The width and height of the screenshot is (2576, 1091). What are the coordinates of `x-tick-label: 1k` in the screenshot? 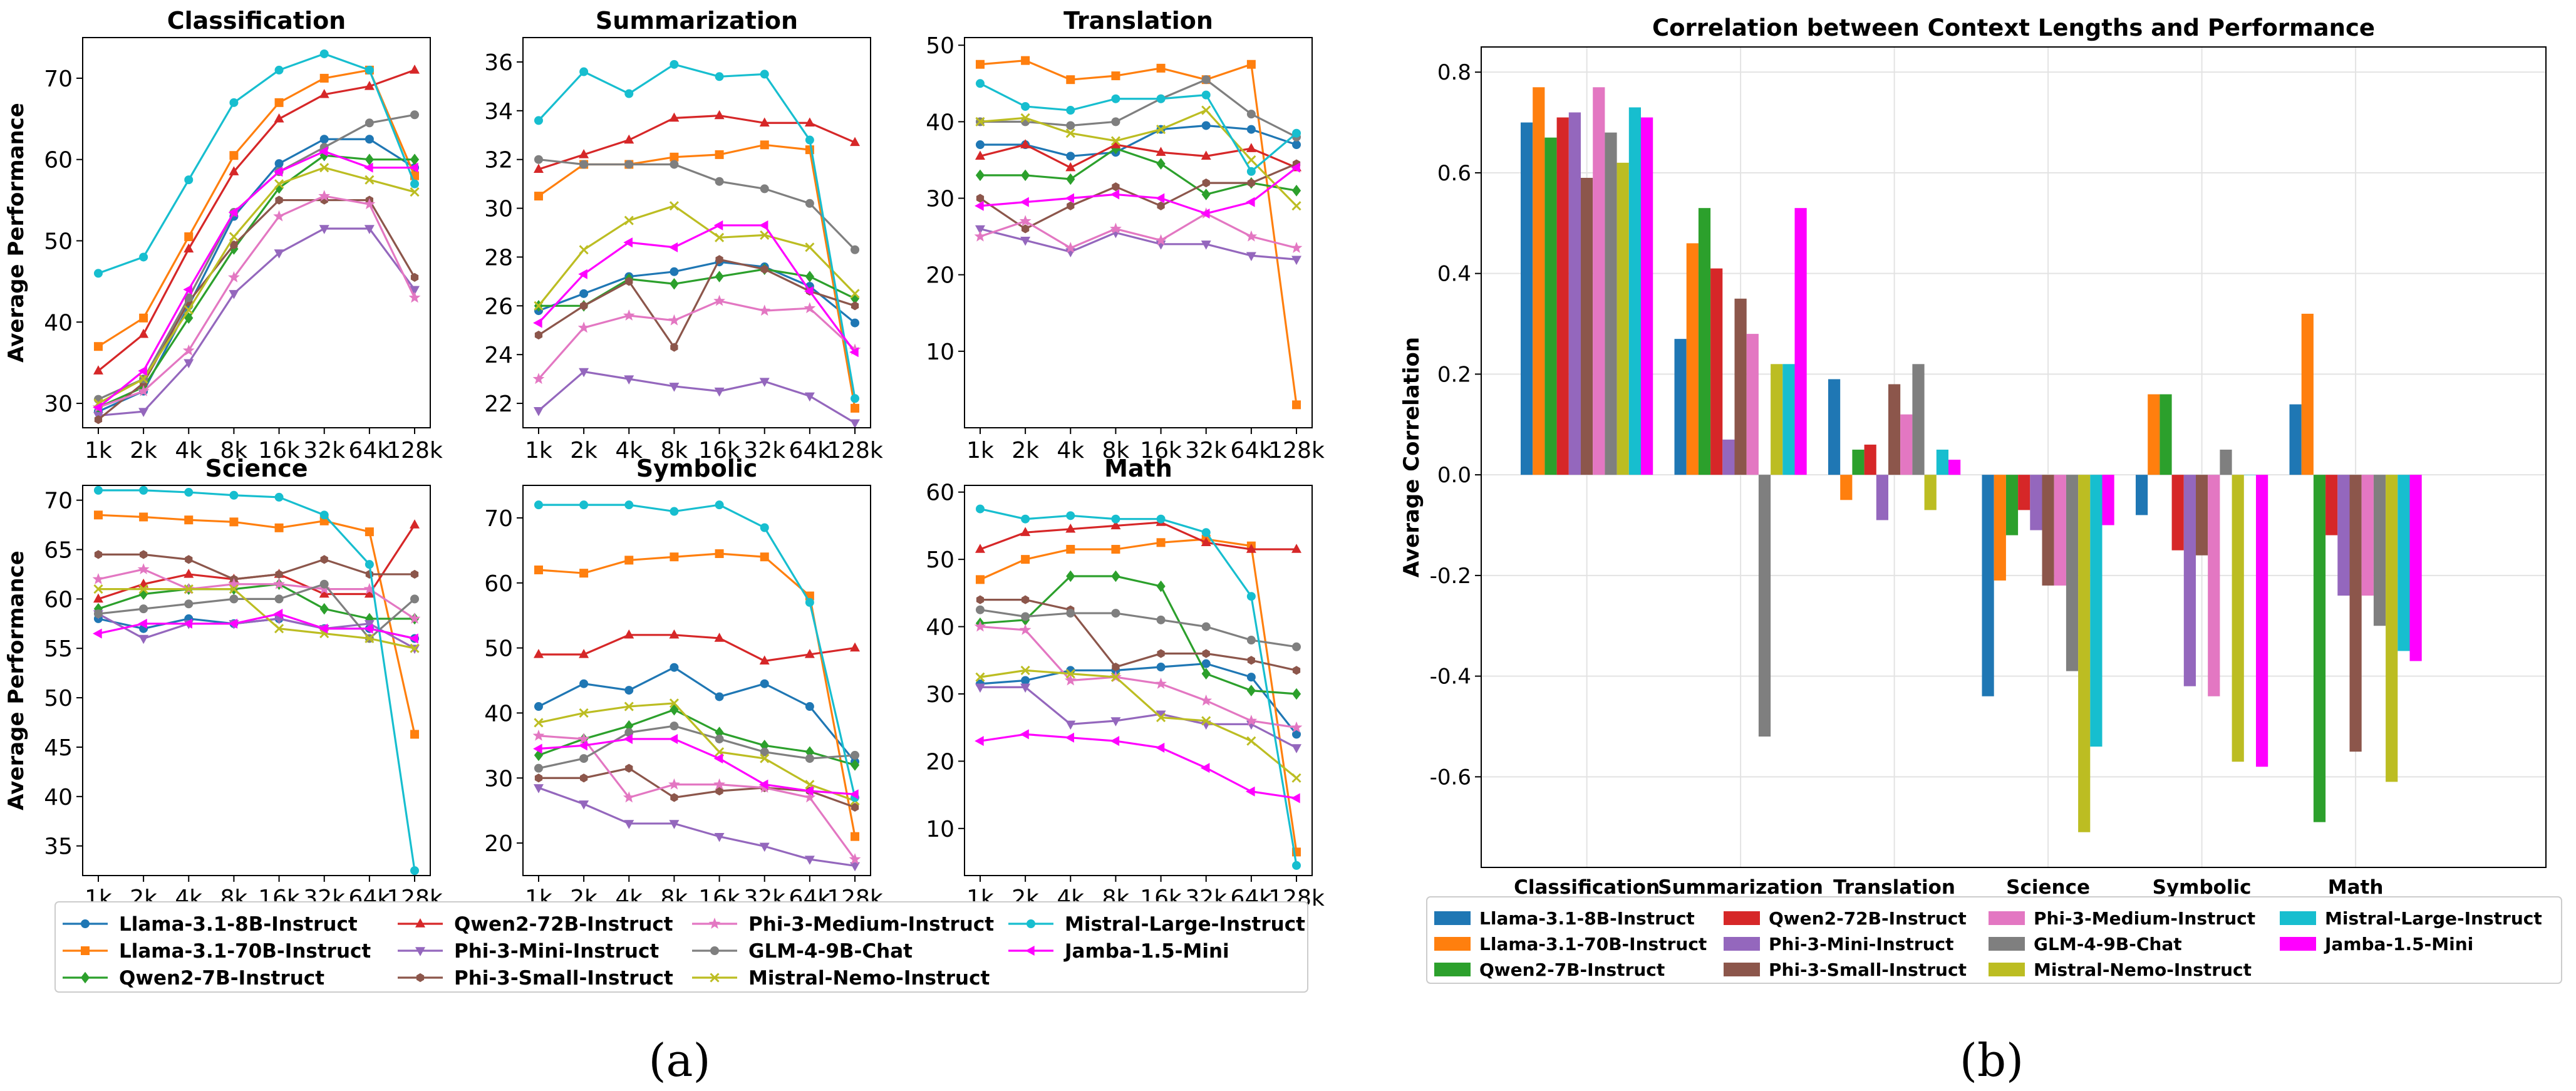 It's located at (98, 451).